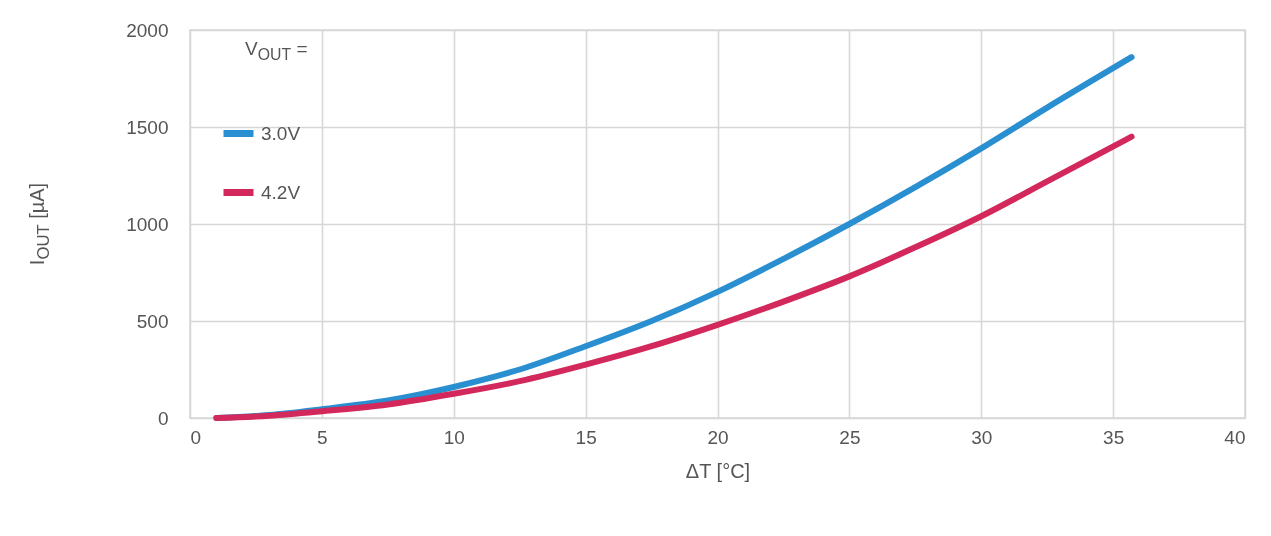 The width and height of the screenshot is (1271, 536). I want to click on legend-label: 3.0V, so click(281, 133).